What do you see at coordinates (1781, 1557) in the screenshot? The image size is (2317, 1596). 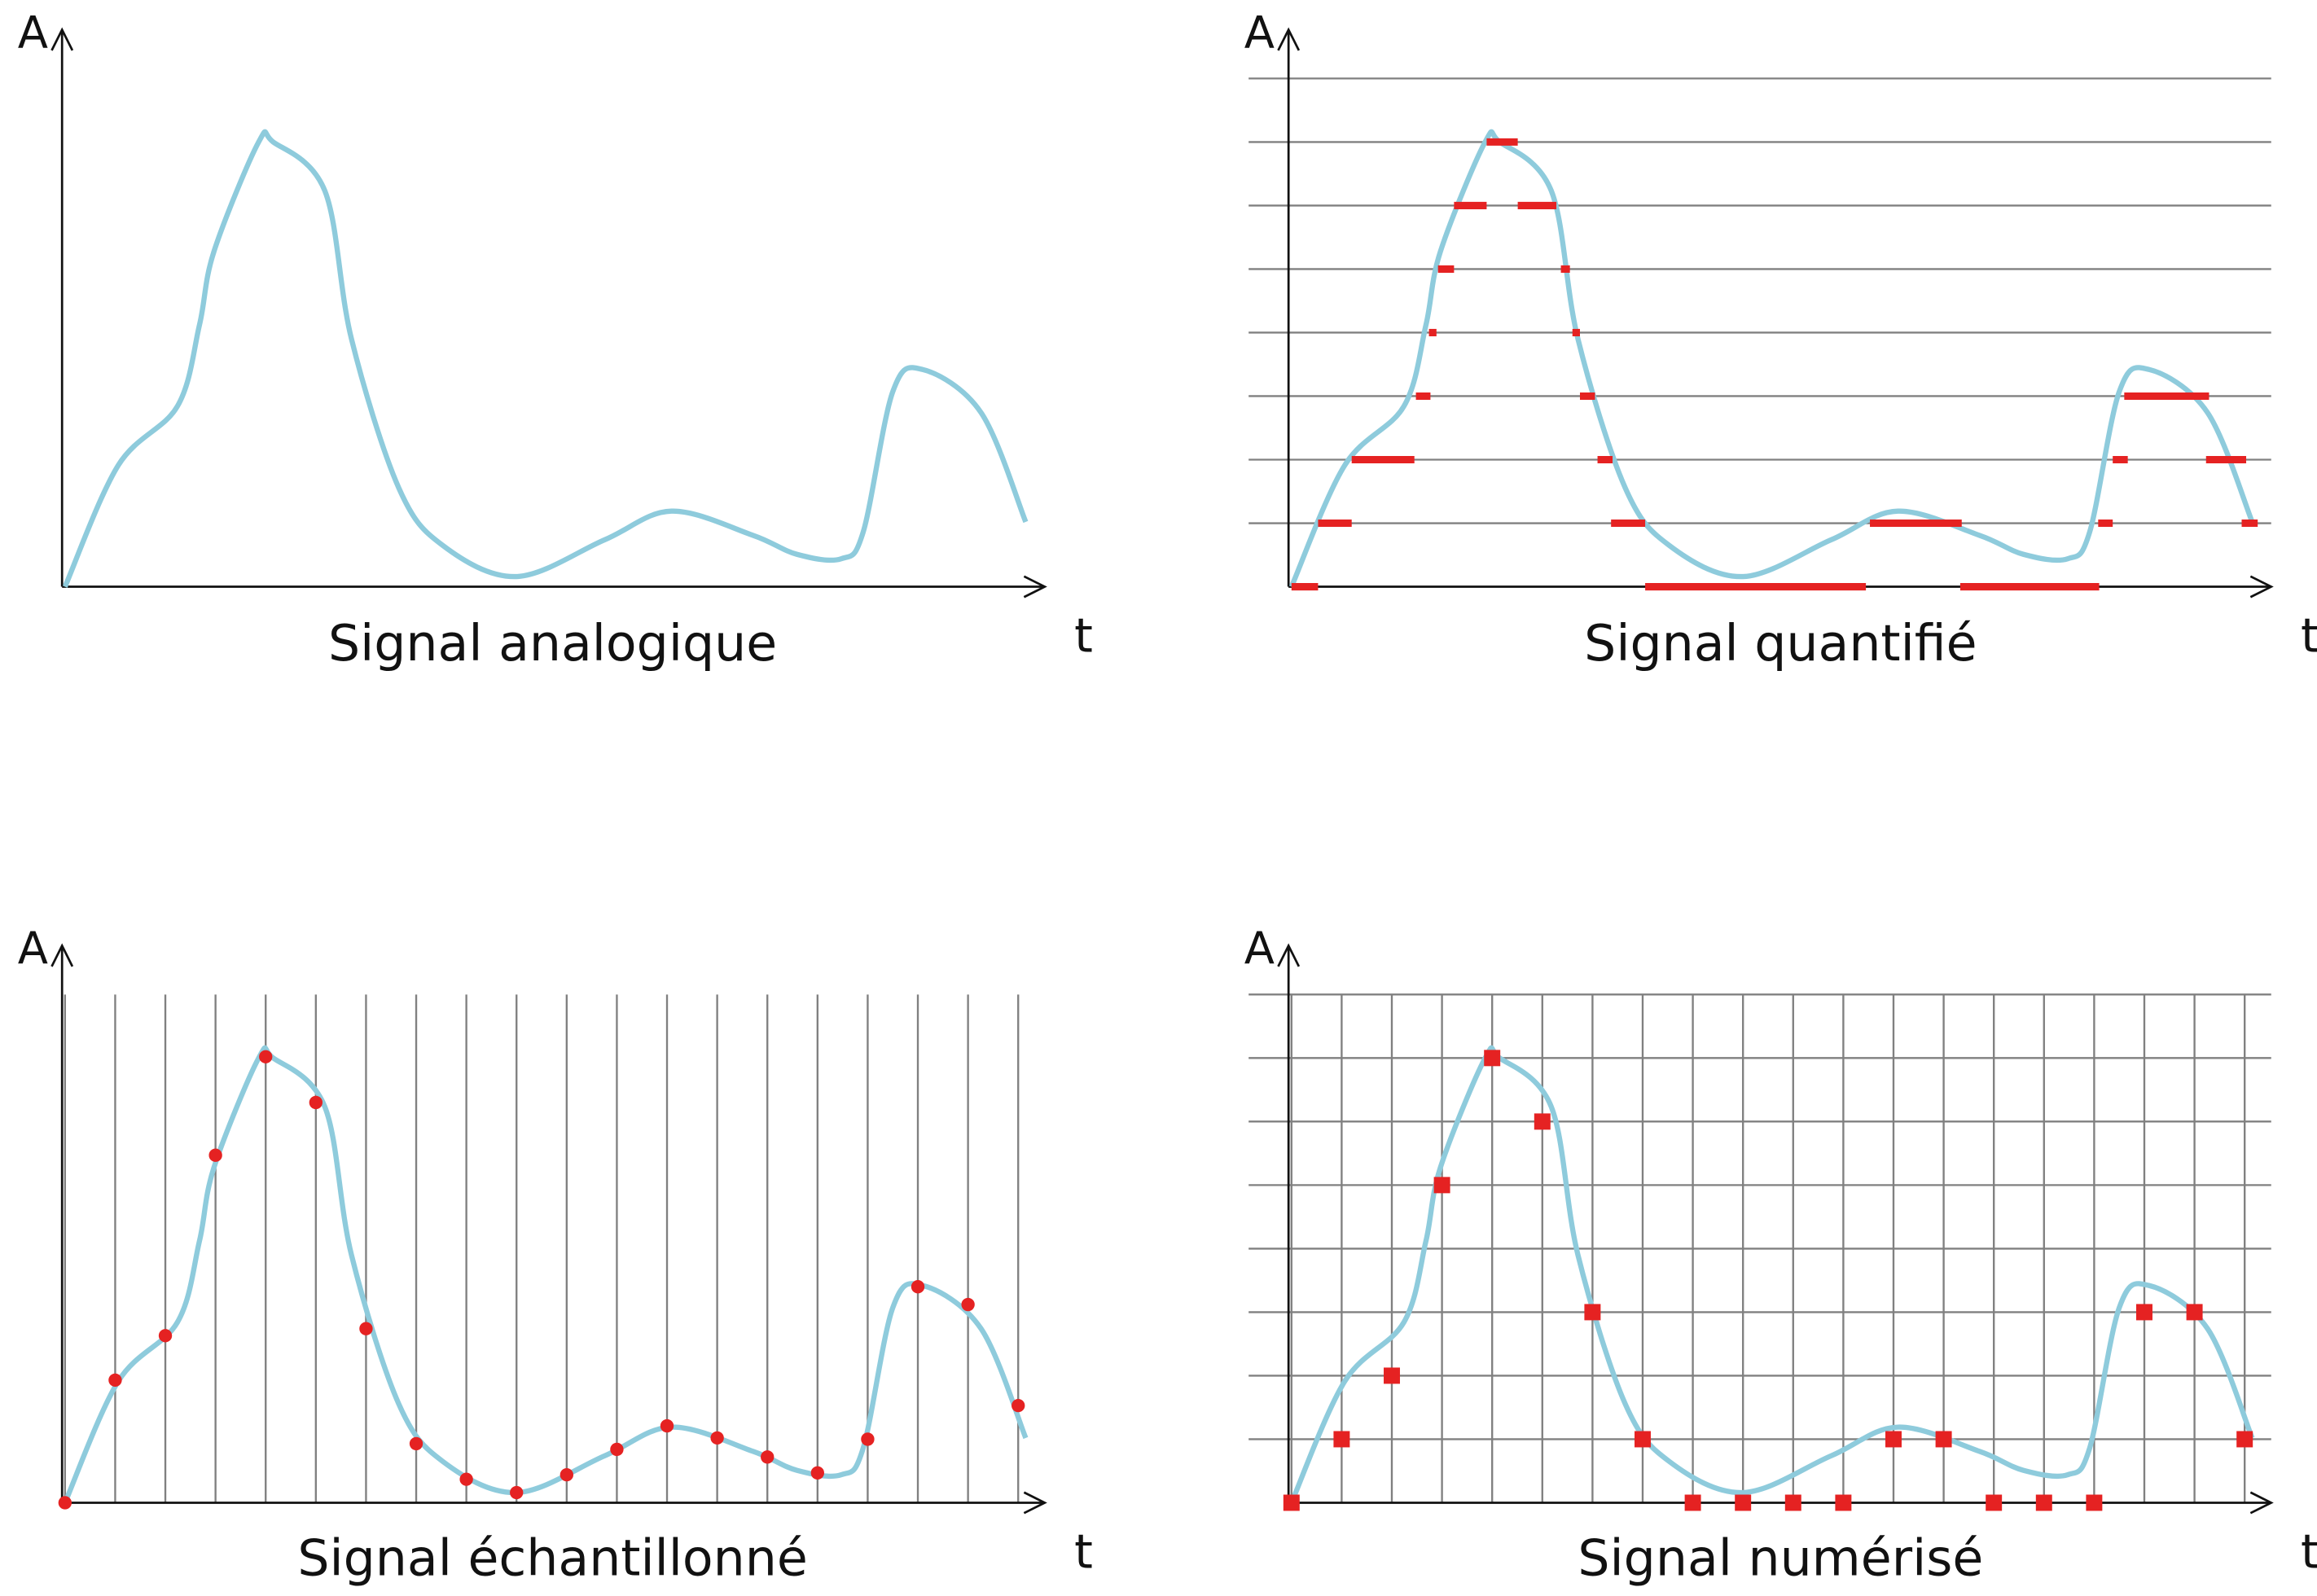 I see `panel-title: Signal numérisé` at bounding box center [1781, 1557].